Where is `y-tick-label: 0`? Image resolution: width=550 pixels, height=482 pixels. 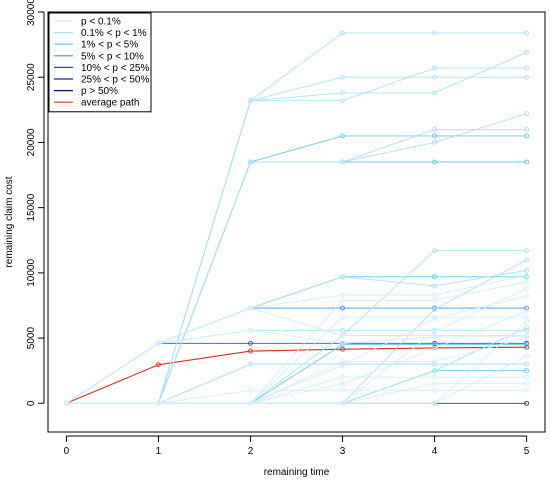
y-tick-label: 0 is located at coordinates (31, 403).